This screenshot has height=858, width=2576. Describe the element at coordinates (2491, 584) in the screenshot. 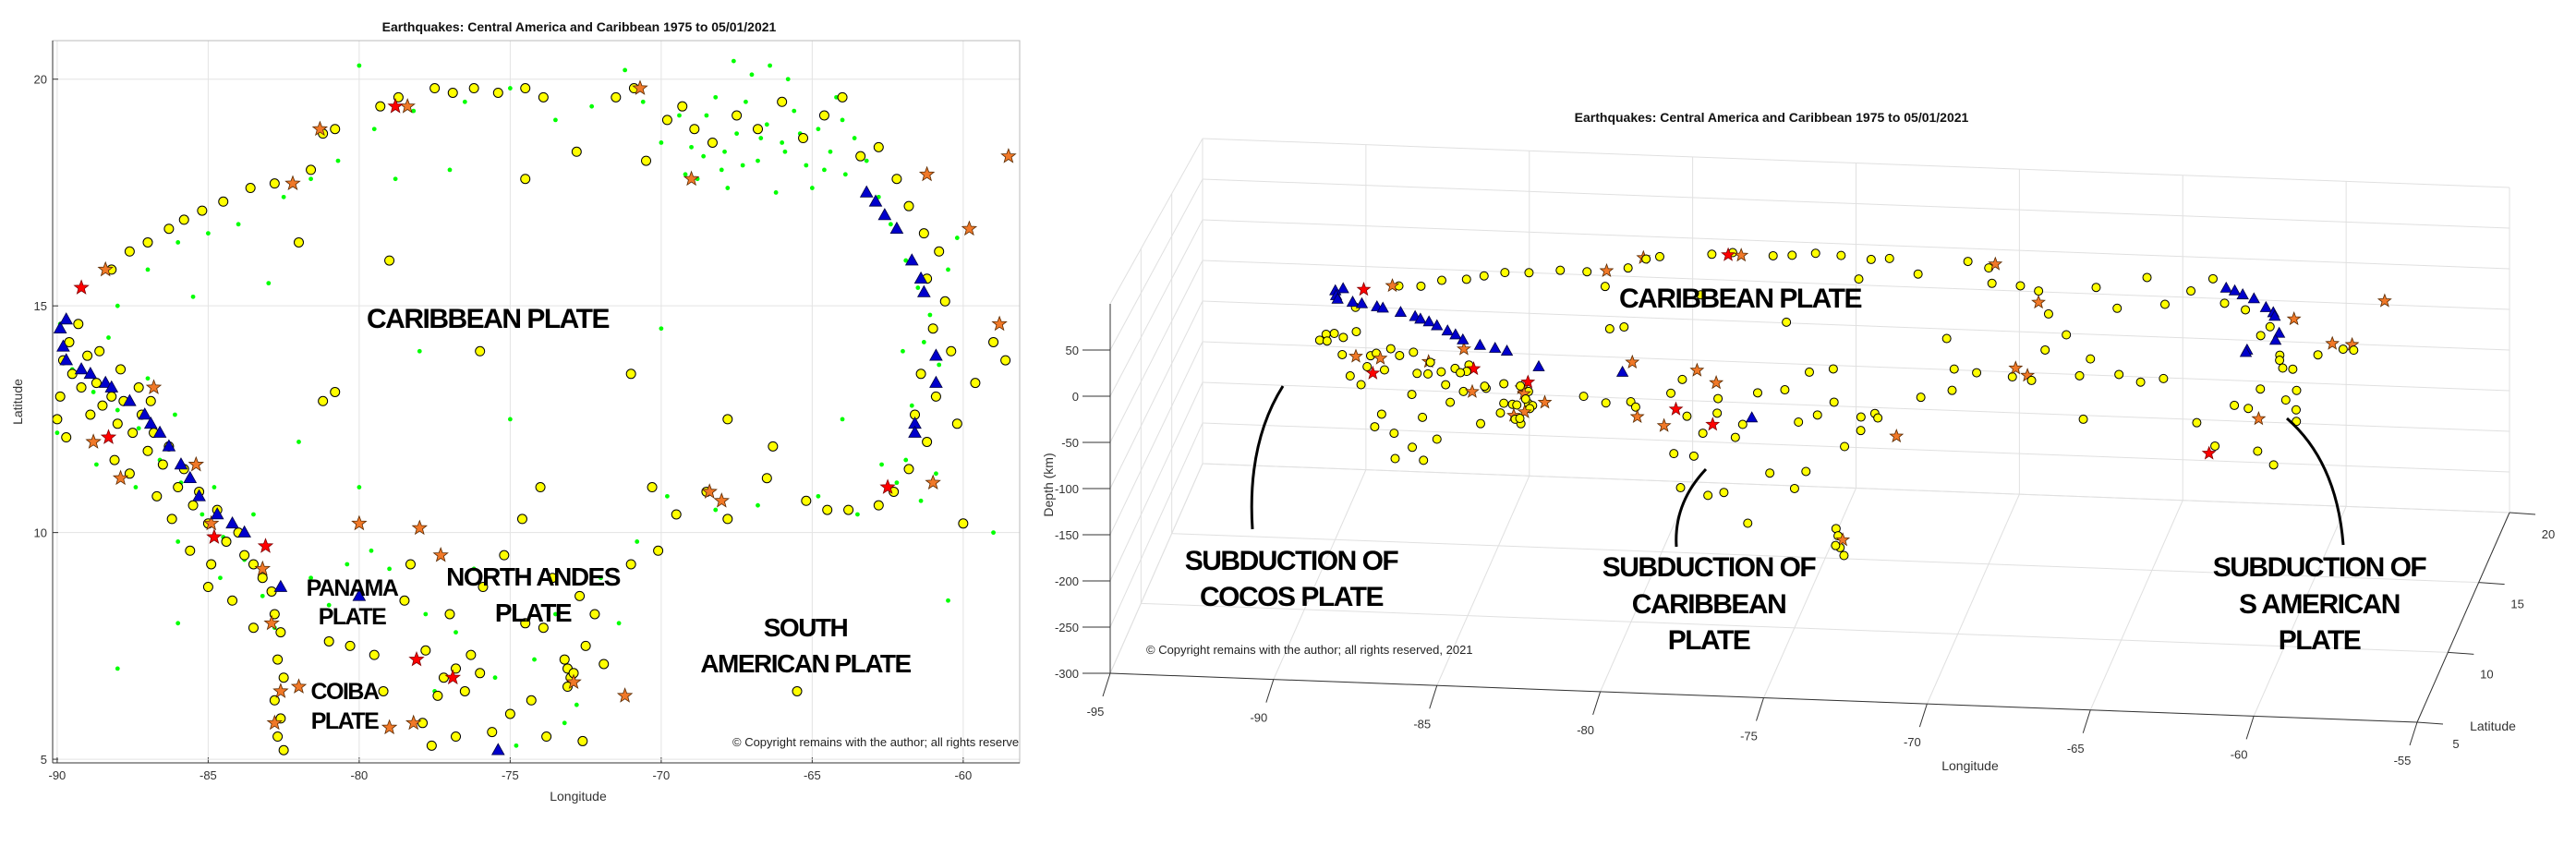

I see `y-tick-3d` at that location.